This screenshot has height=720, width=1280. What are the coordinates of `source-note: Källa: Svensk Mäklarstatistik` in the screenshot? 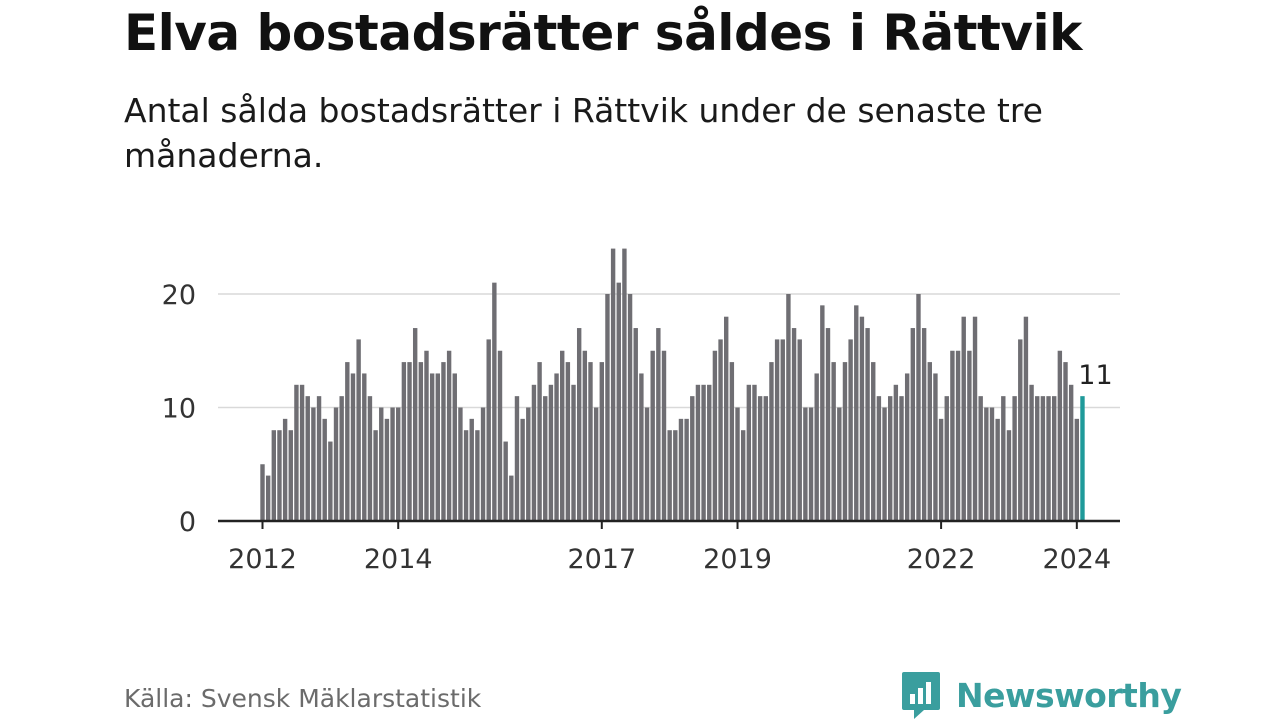 It's located at (303, 698).